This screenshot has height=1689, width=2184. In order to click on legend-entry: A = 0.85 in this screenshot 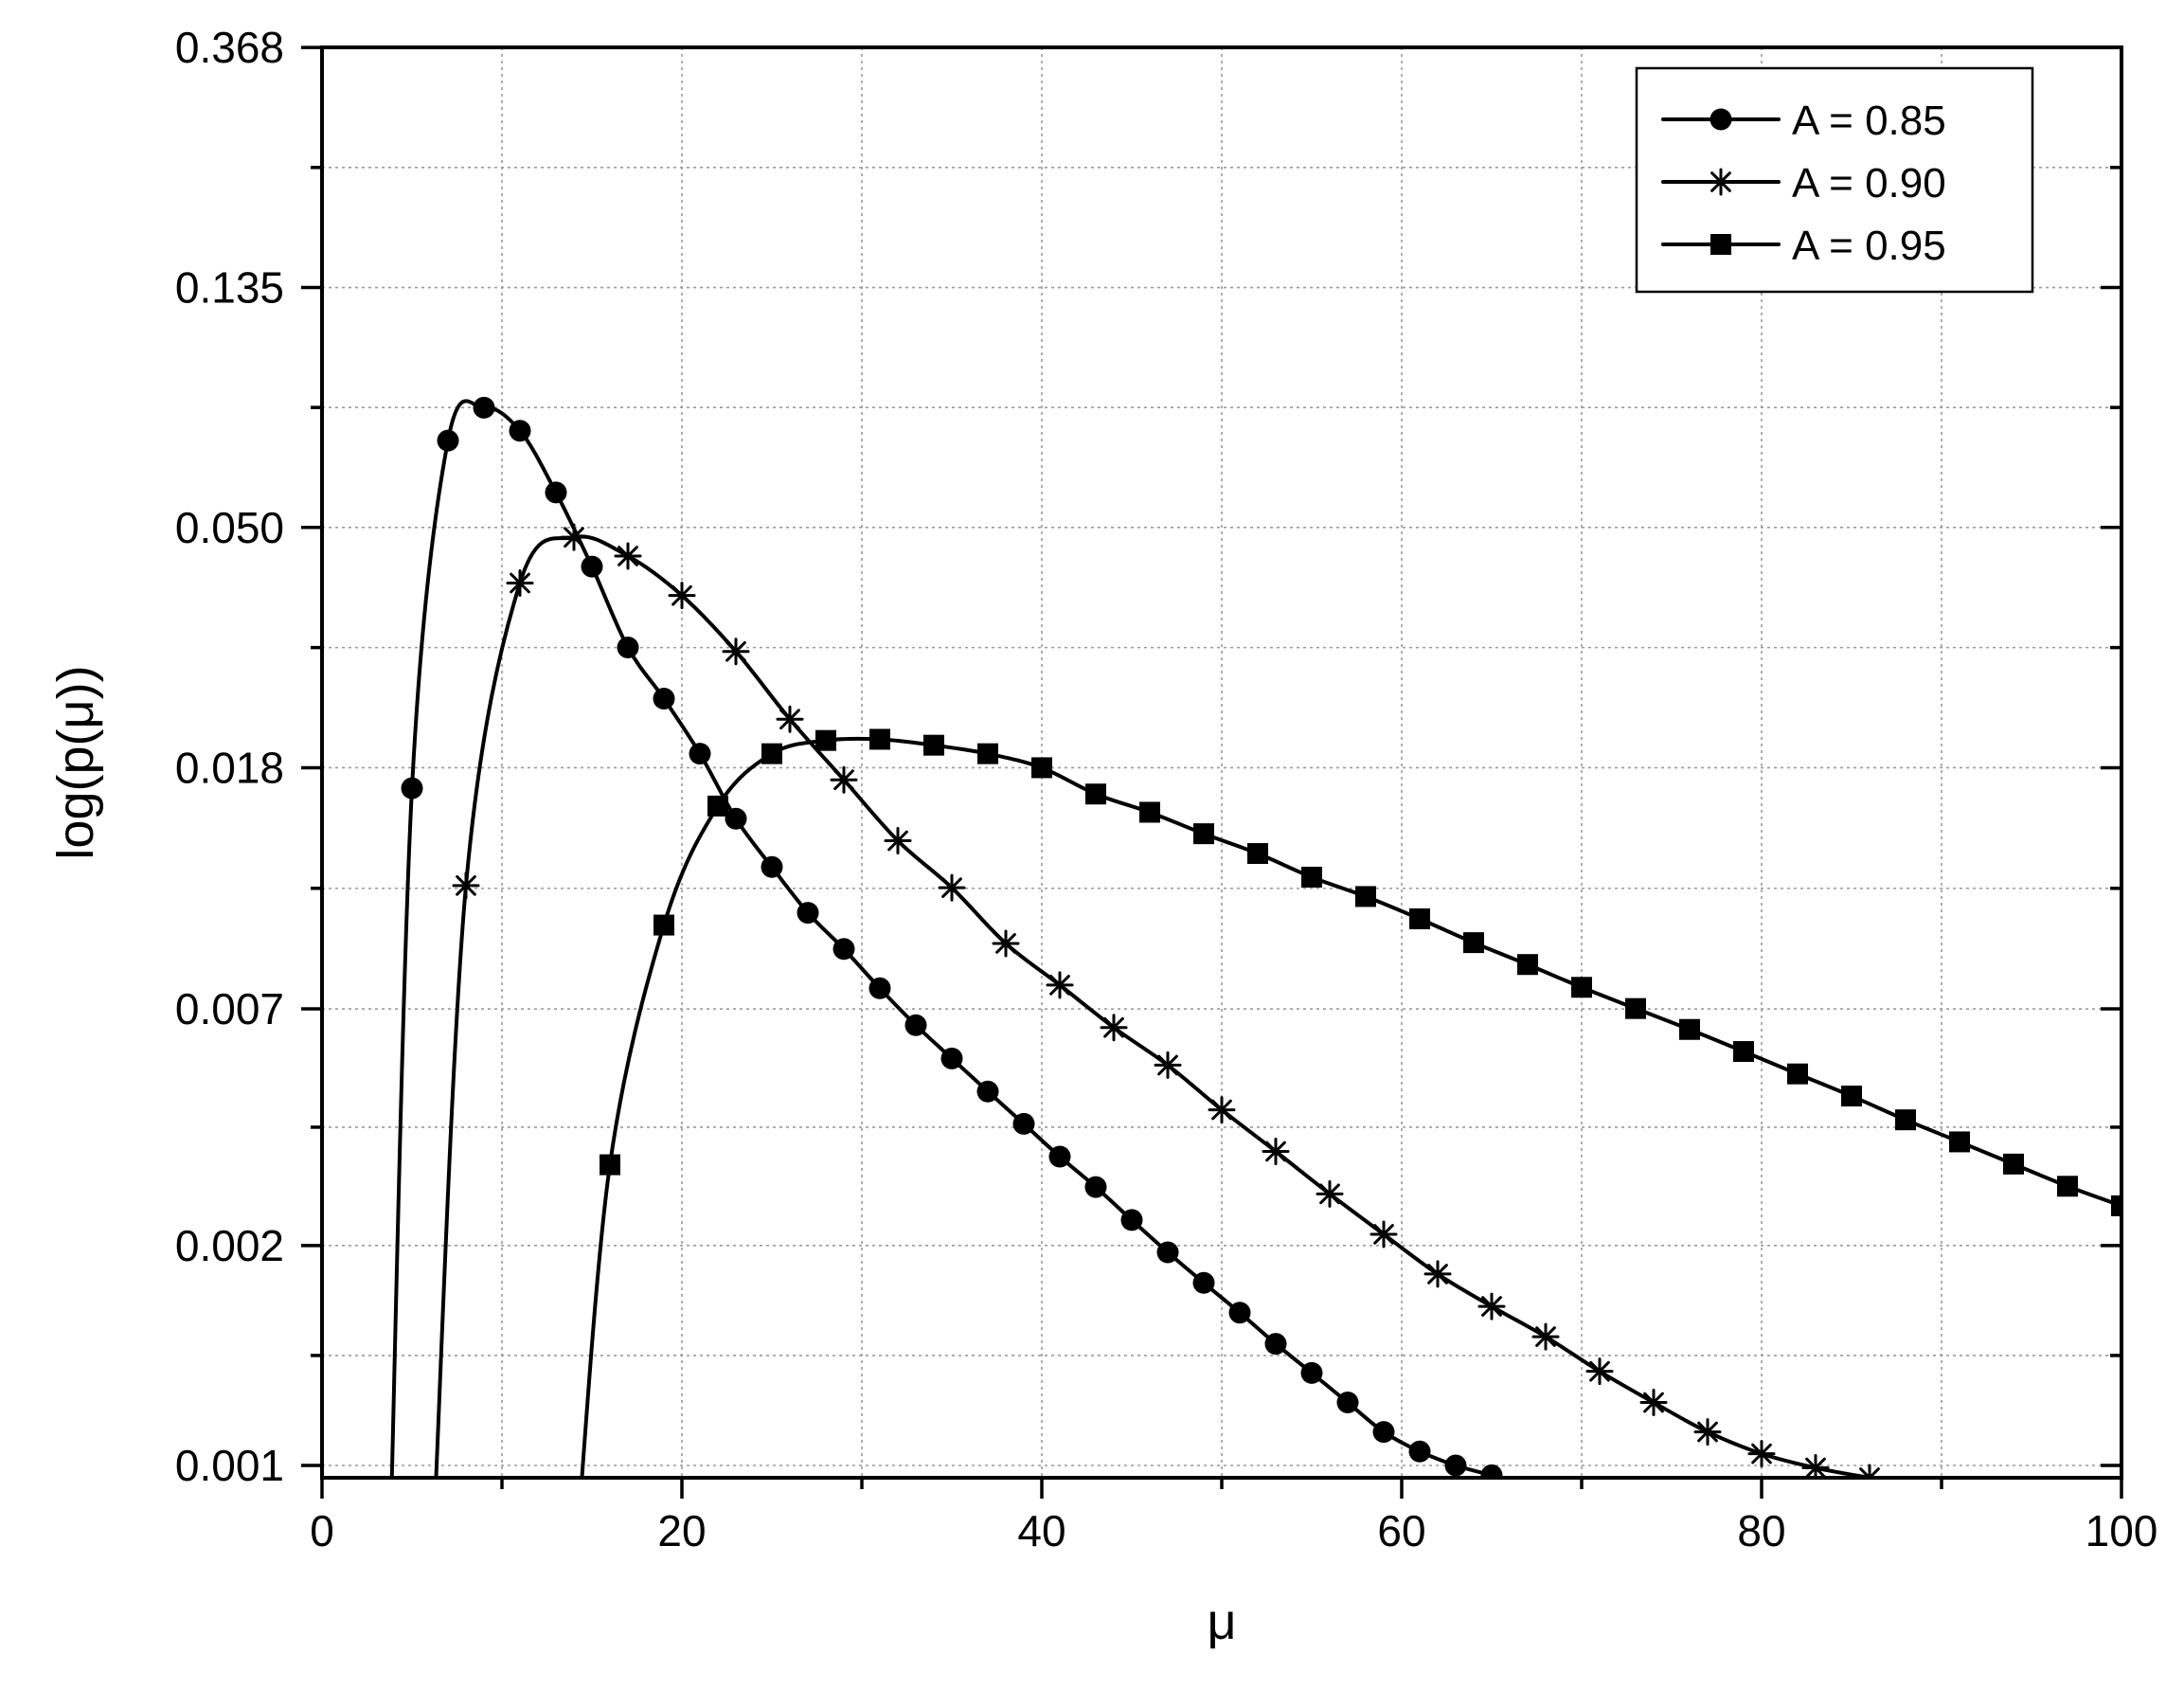, I will do `click(1803, 121)`.